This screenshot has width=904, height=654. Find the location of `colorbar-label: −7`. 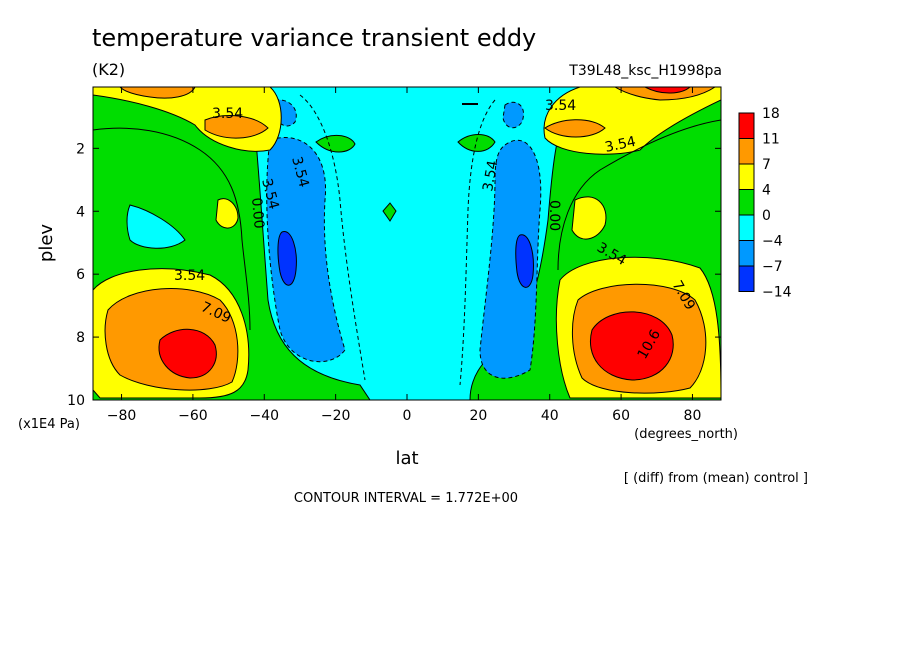

colorbar-label: −7 is located at coordinates (772, 267).